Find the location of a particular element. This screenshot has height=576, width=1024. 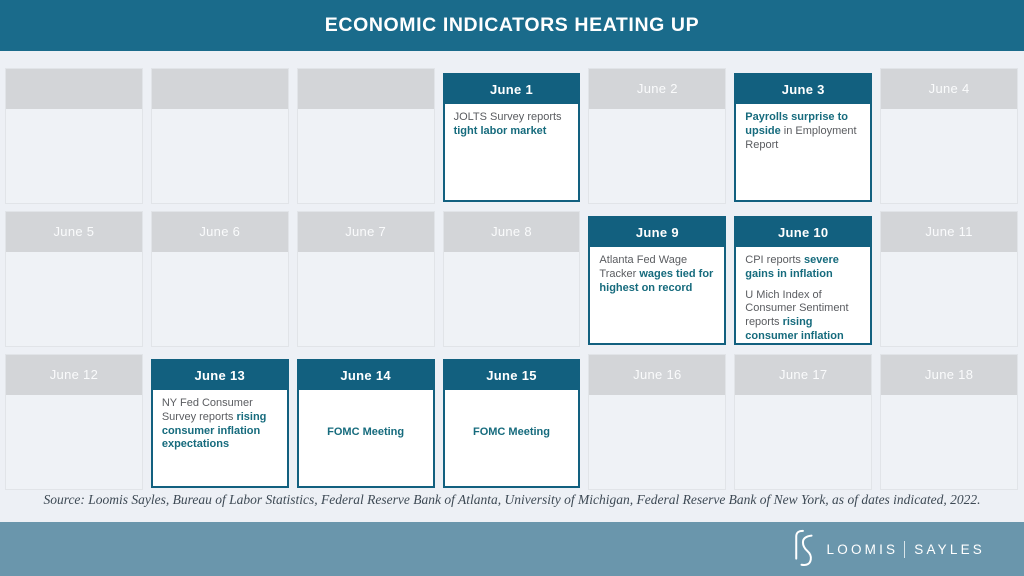

cell-date-label: June 17 is located at coordinates (803, 375).